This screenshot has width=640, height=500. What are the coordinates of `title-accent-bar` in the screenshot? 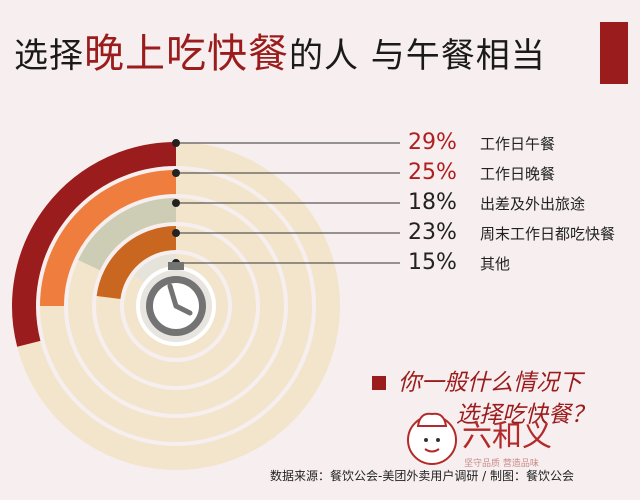 It's located at (614, 53).